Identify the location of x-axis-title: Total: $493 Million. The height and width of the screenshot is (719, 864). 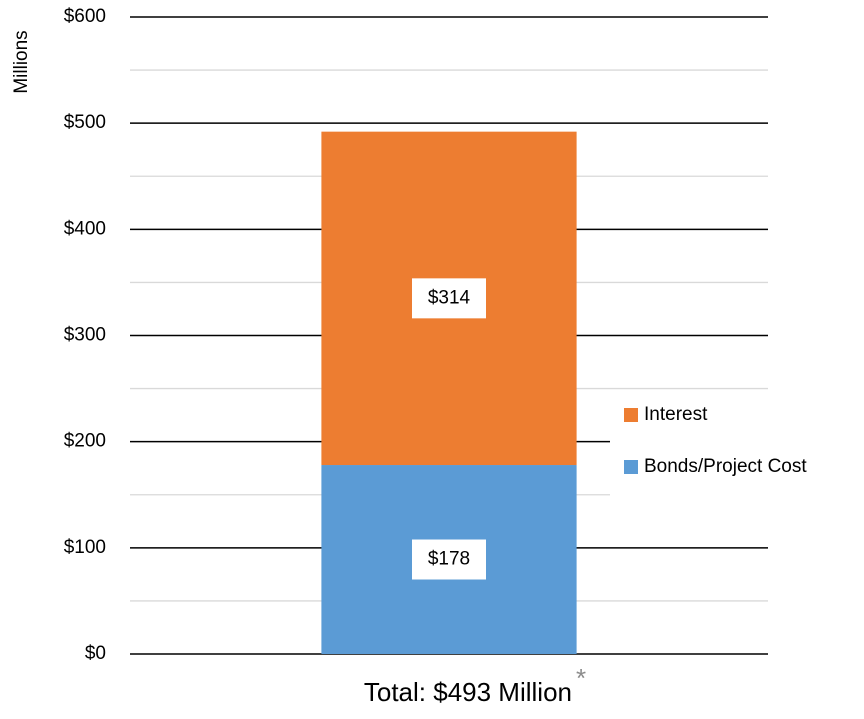
(468, 692).